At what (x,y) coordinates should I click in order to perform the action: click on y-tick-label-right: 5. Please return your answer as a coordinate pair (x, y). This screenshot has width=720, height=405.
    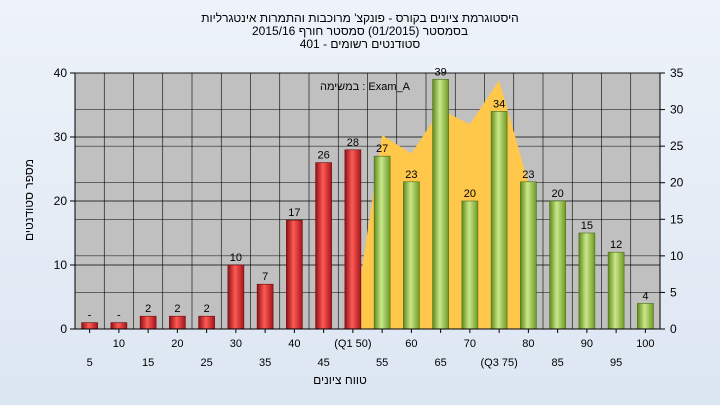
    Looking at the image, I should click on (673, 292).